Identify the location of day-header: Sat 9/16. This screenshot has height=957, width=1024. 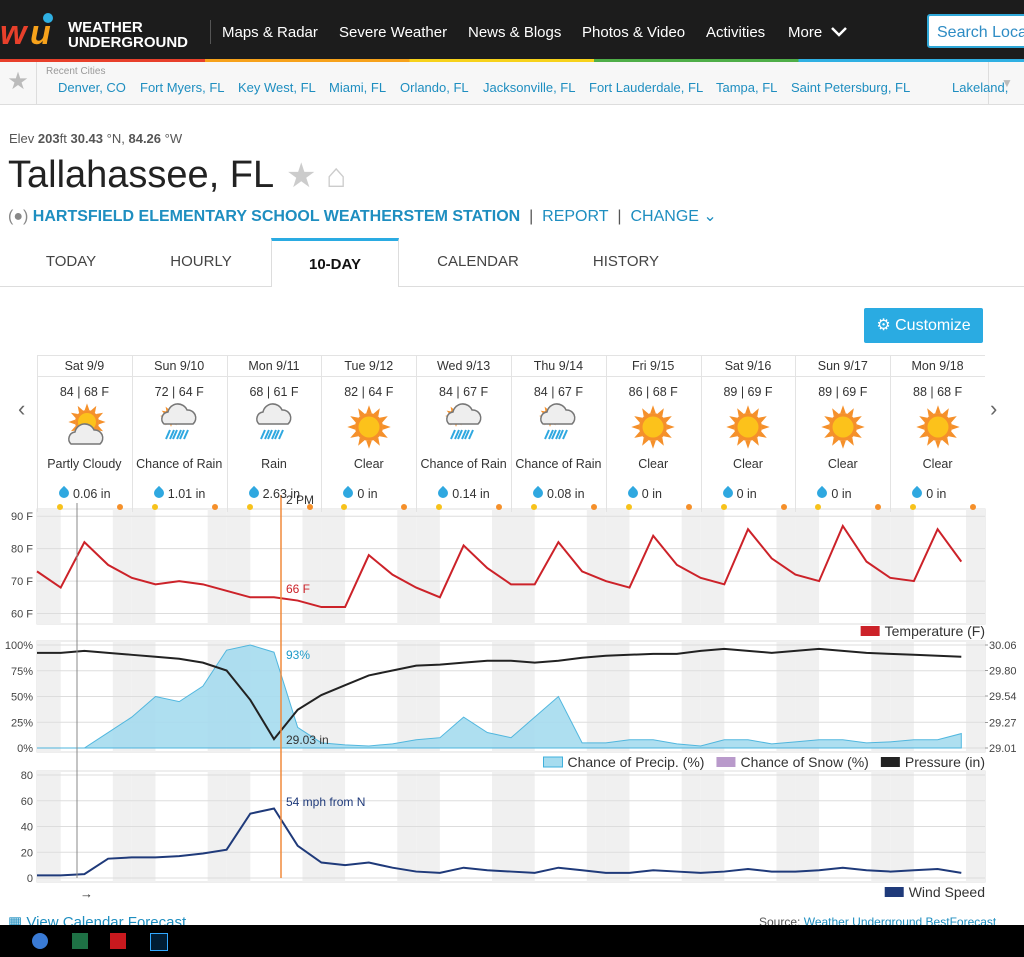
(748, 366).